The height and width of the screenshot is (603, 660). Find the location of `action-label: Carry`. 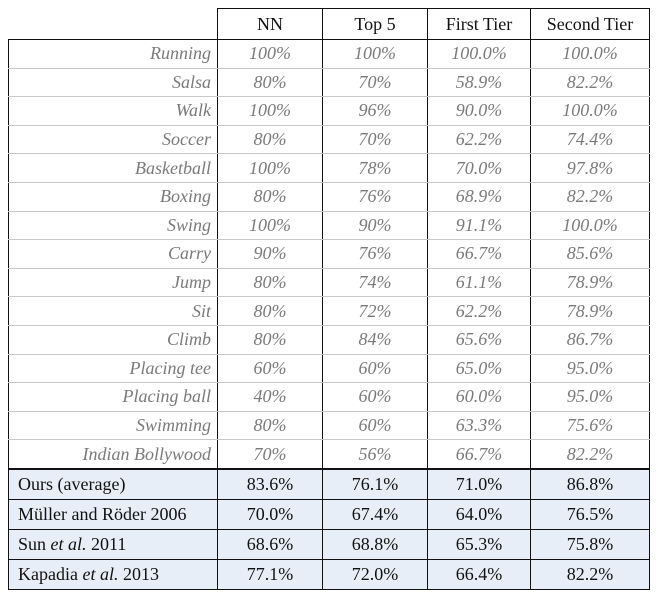

action-label: Carry is located at coordinates (113, 254).